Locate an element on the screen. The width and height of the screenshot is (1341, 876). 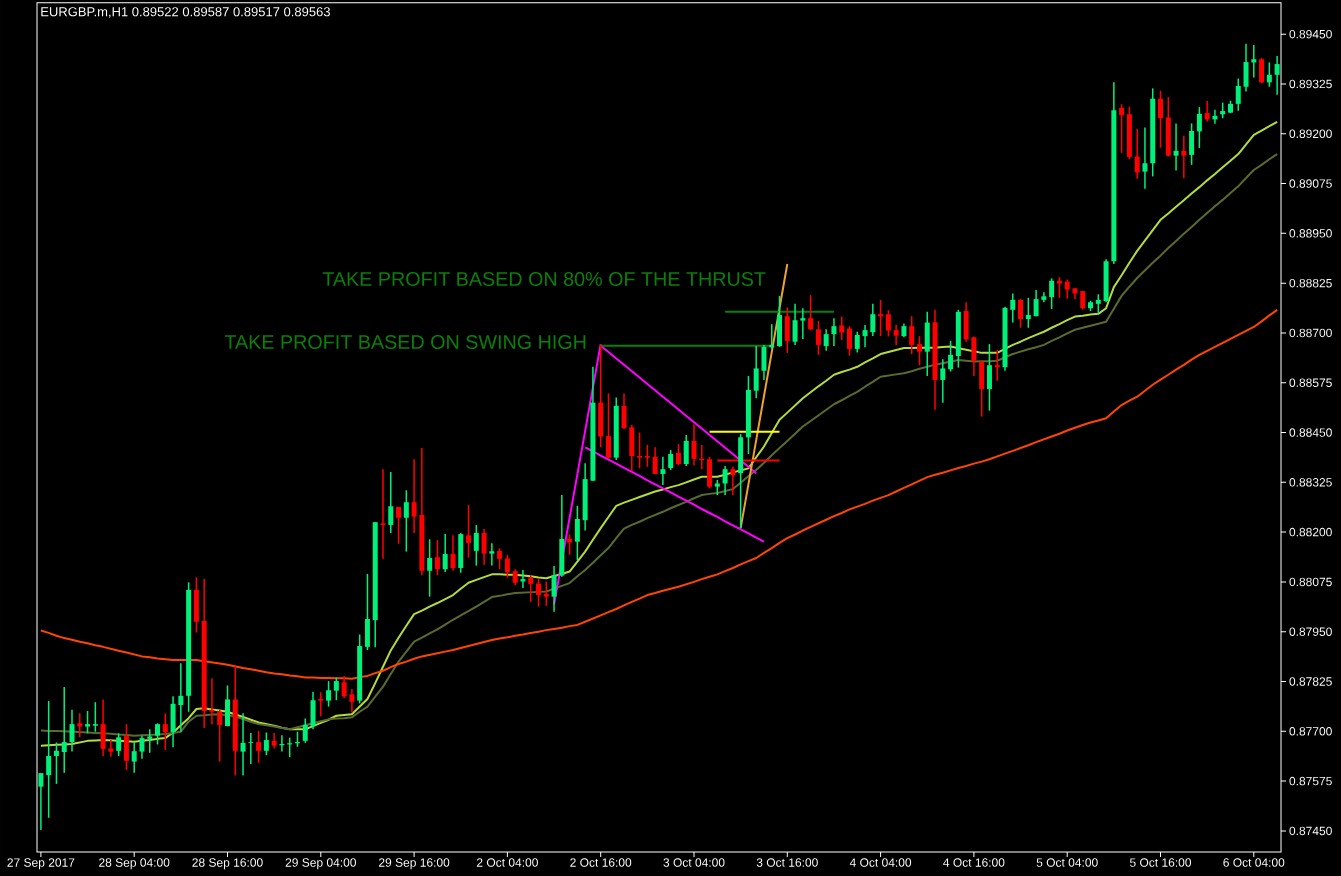
x-tick-label: 5 Oct 04:00 is located at coordinates (1067, 862).